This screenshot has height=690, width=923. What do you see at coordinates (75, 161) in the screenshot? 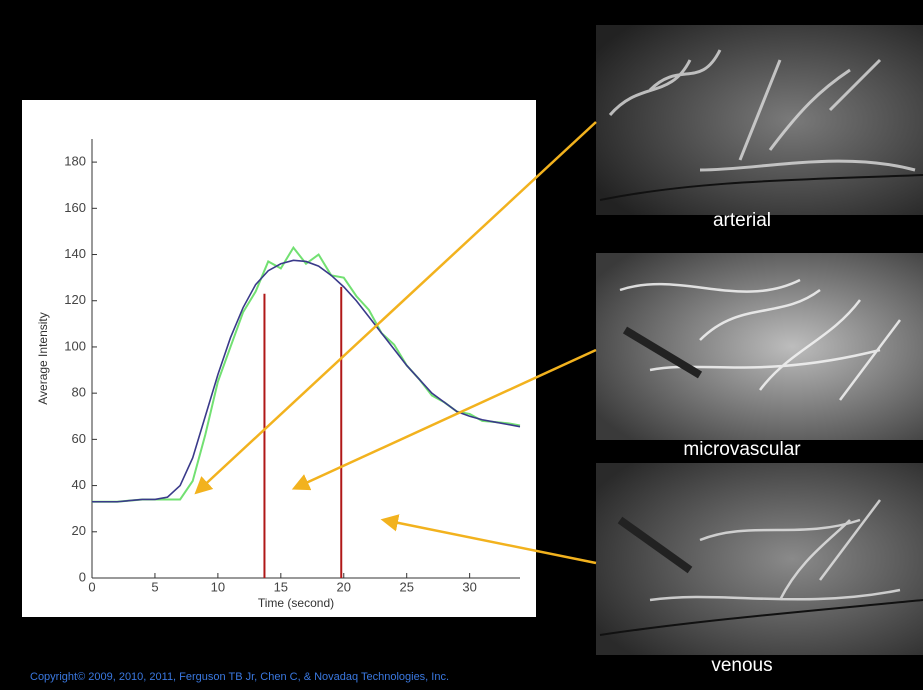
I see `y-tick-label: 180` at bounding box center [75, 161].